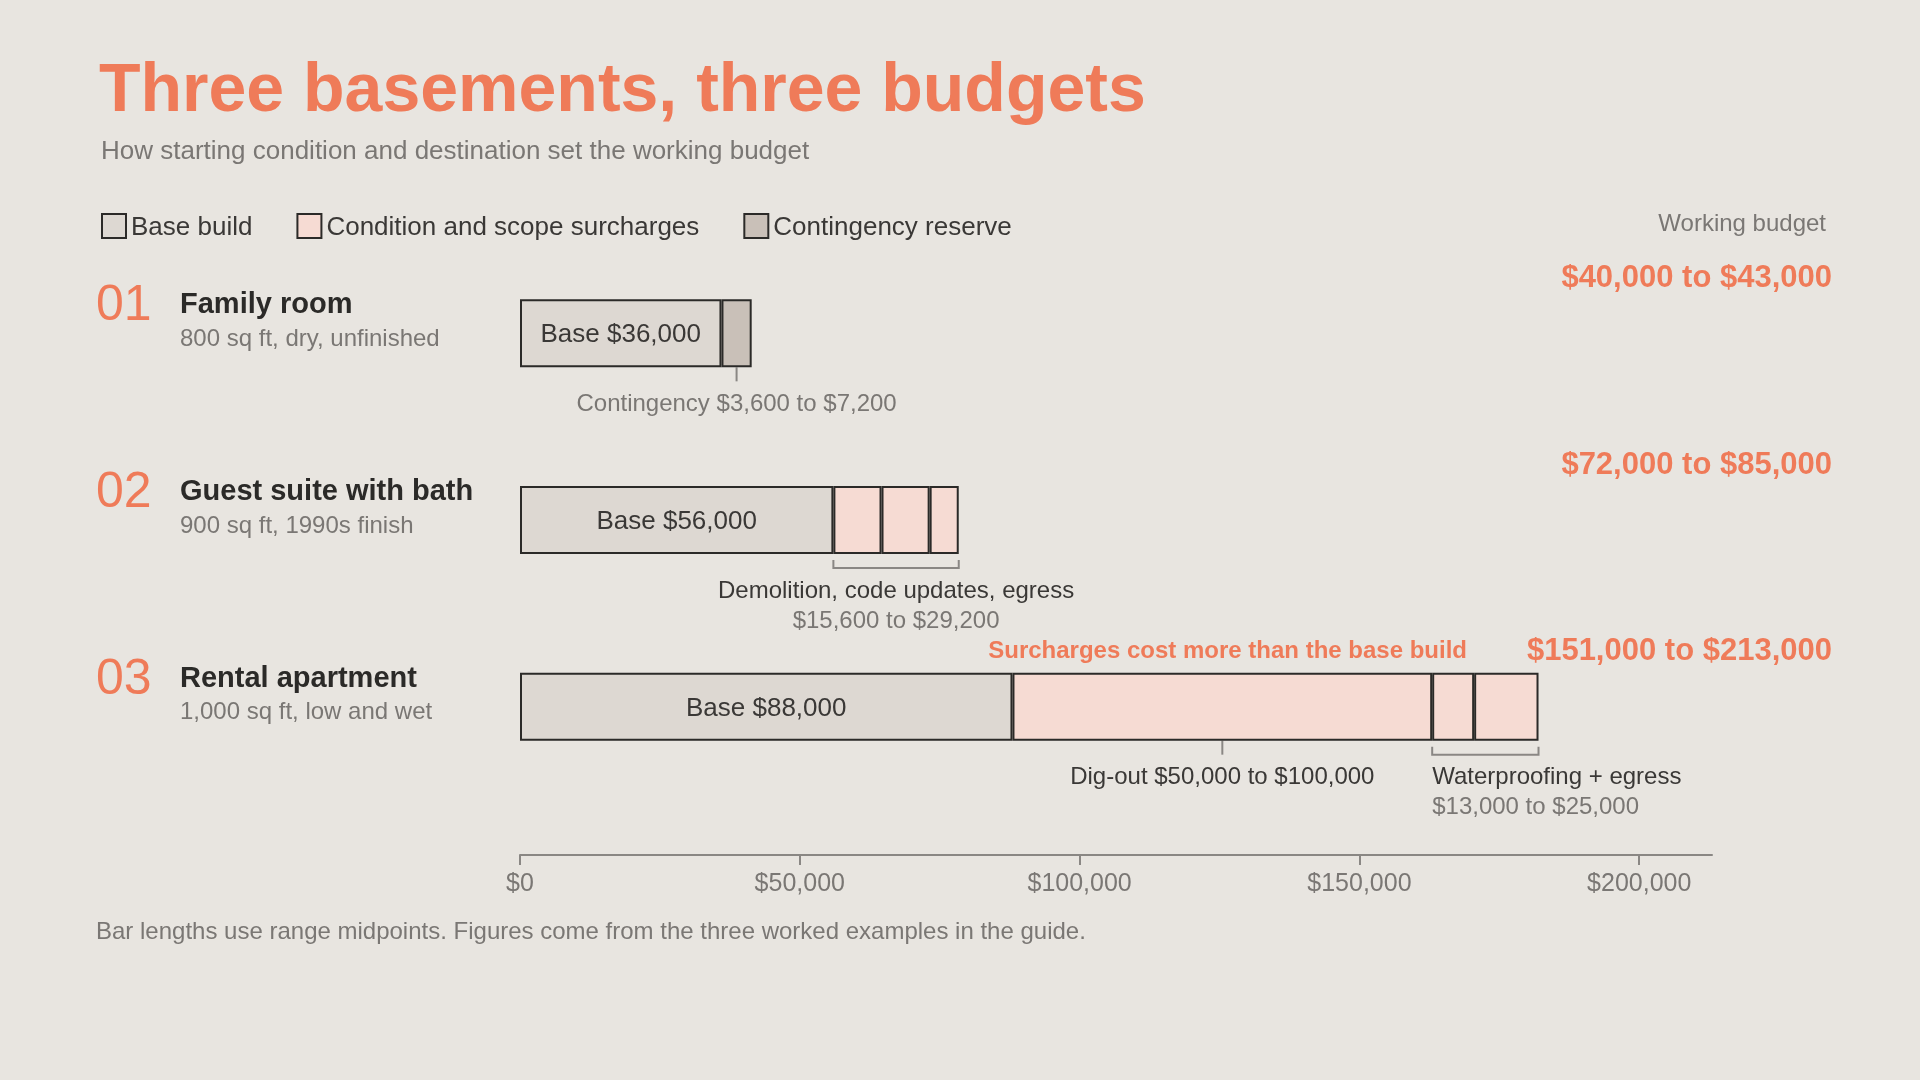 The height and width of the screenshot is (1080, 1920). I want to click on y-tick-label: Family room, so click(266, 303).